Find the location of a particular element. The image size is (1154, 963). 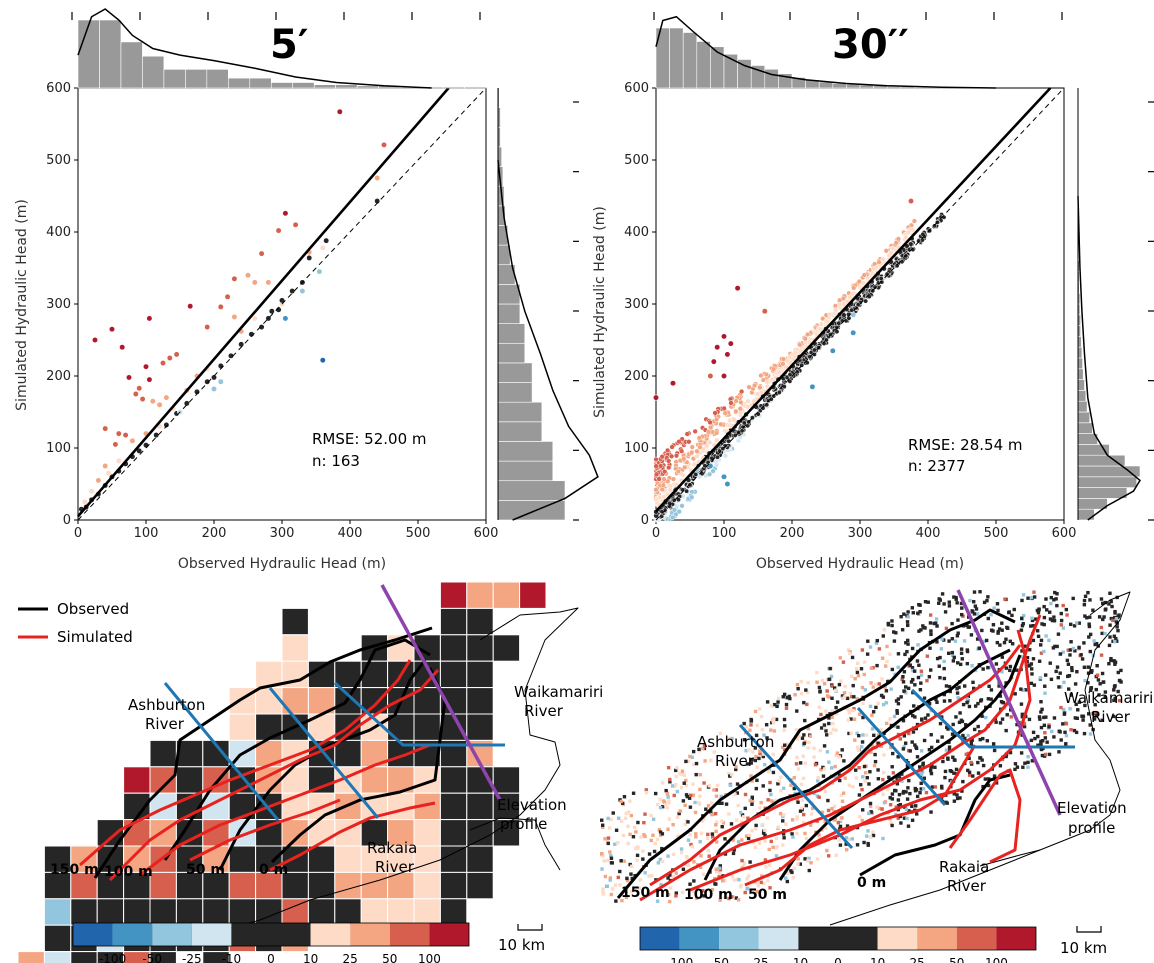

observed-contour is located at coordinates (900, 767).